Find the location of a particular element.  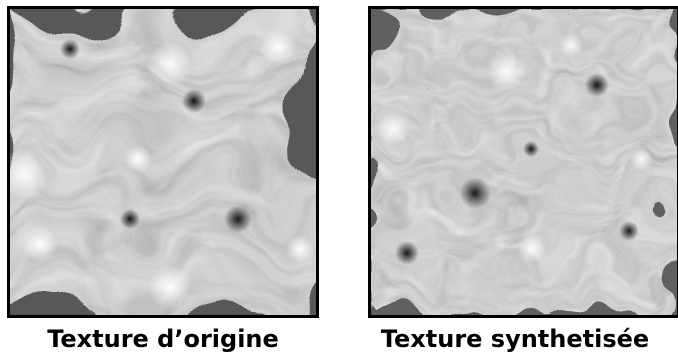

original-texture-caption: Texture d’origine is located at coordinates (163, 339).